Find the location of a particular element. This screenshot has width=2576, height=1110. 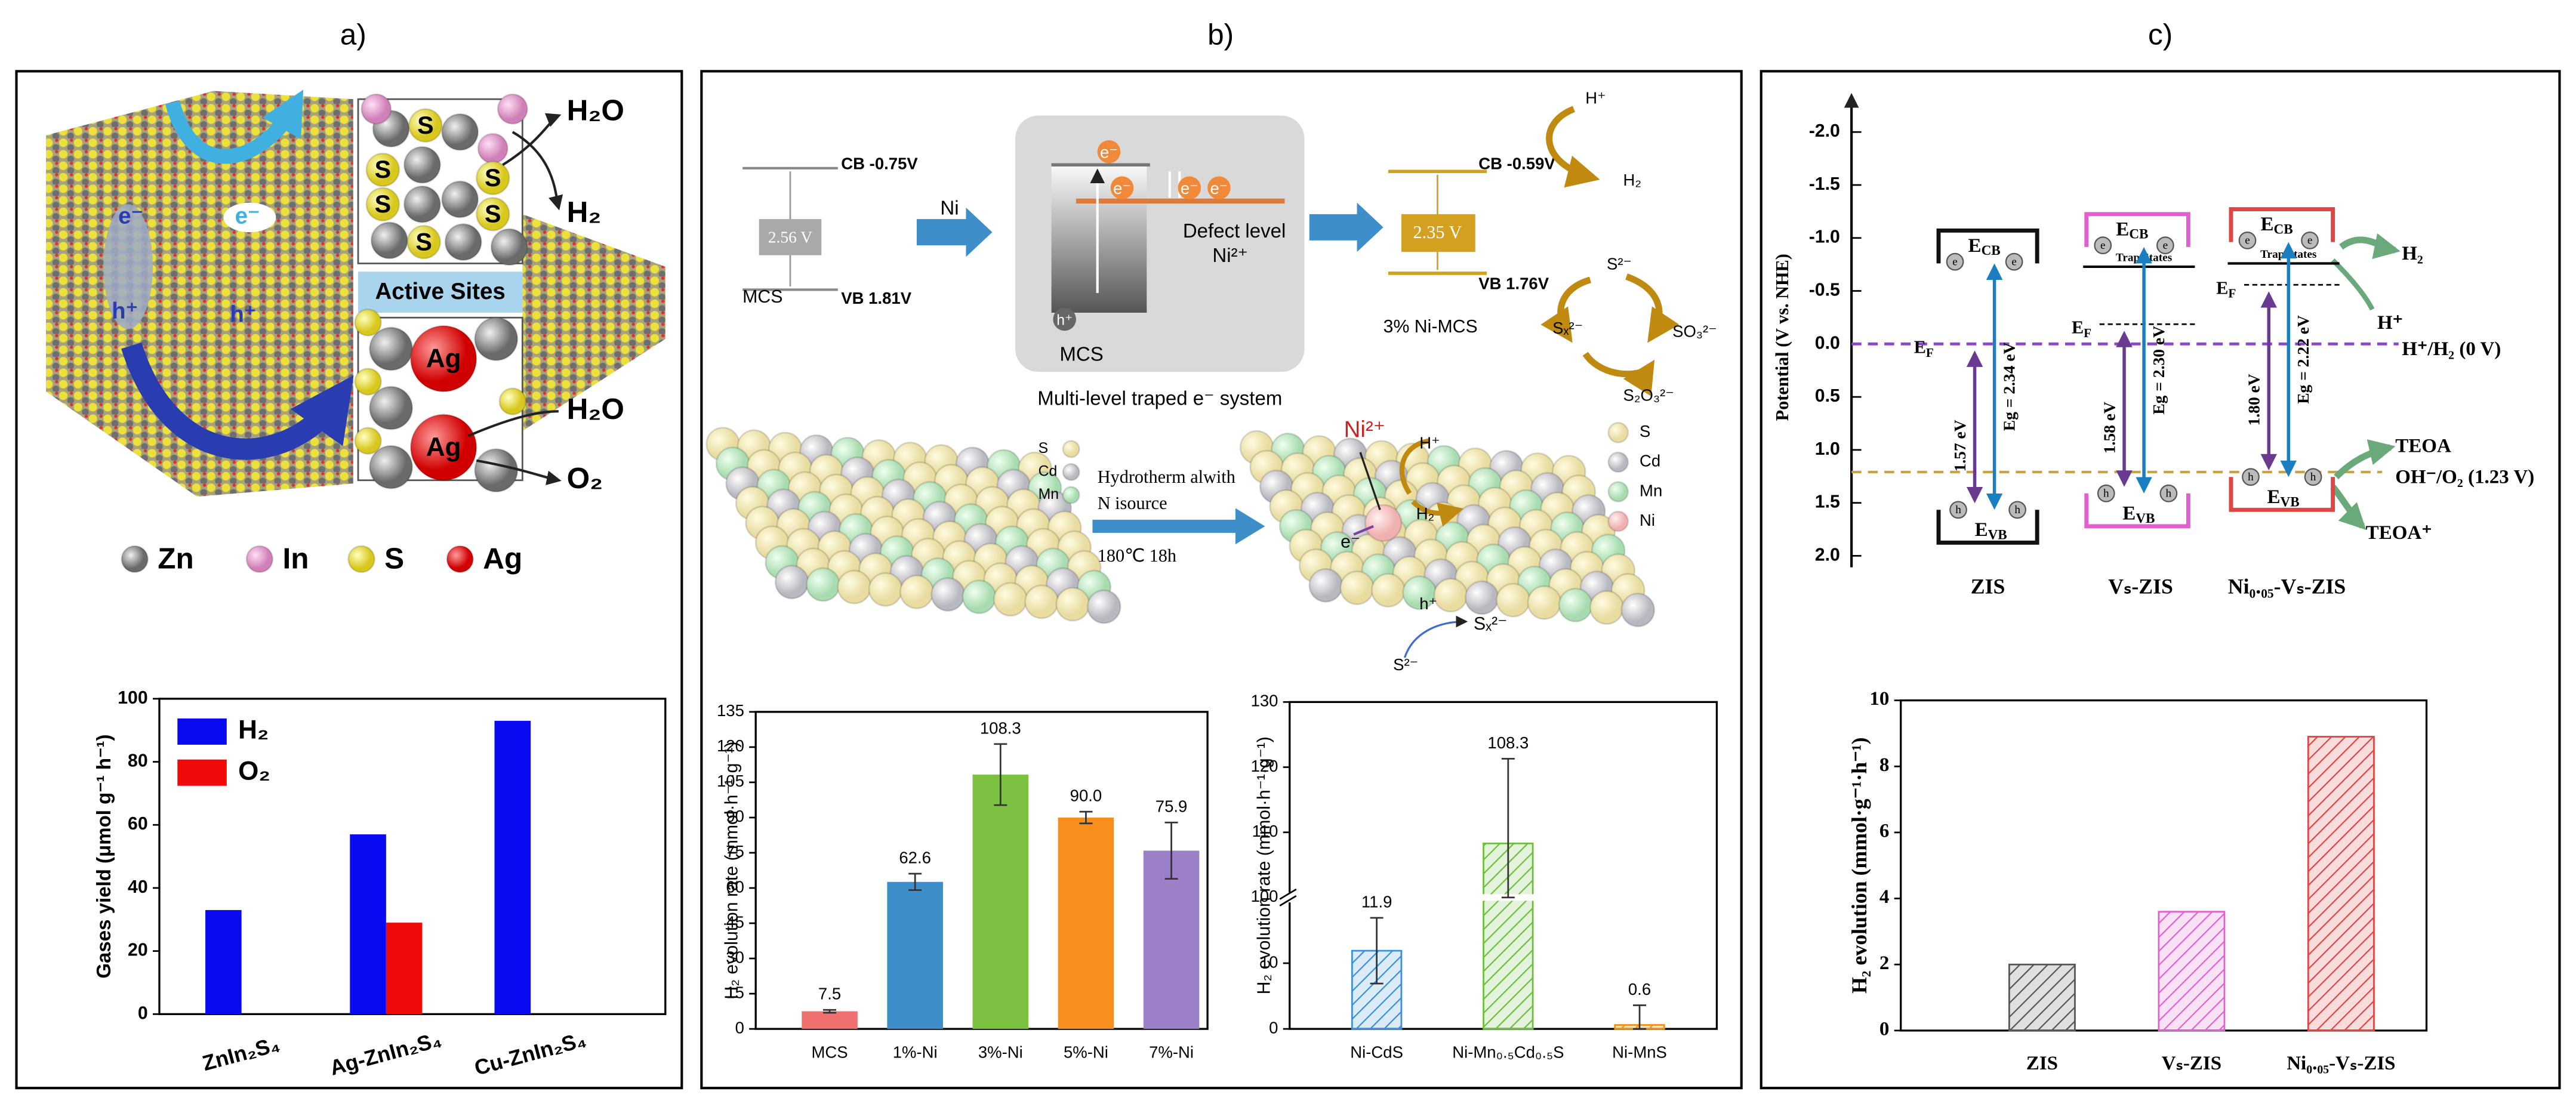

label: S²⁻ is located at coordinates (1619, 263).